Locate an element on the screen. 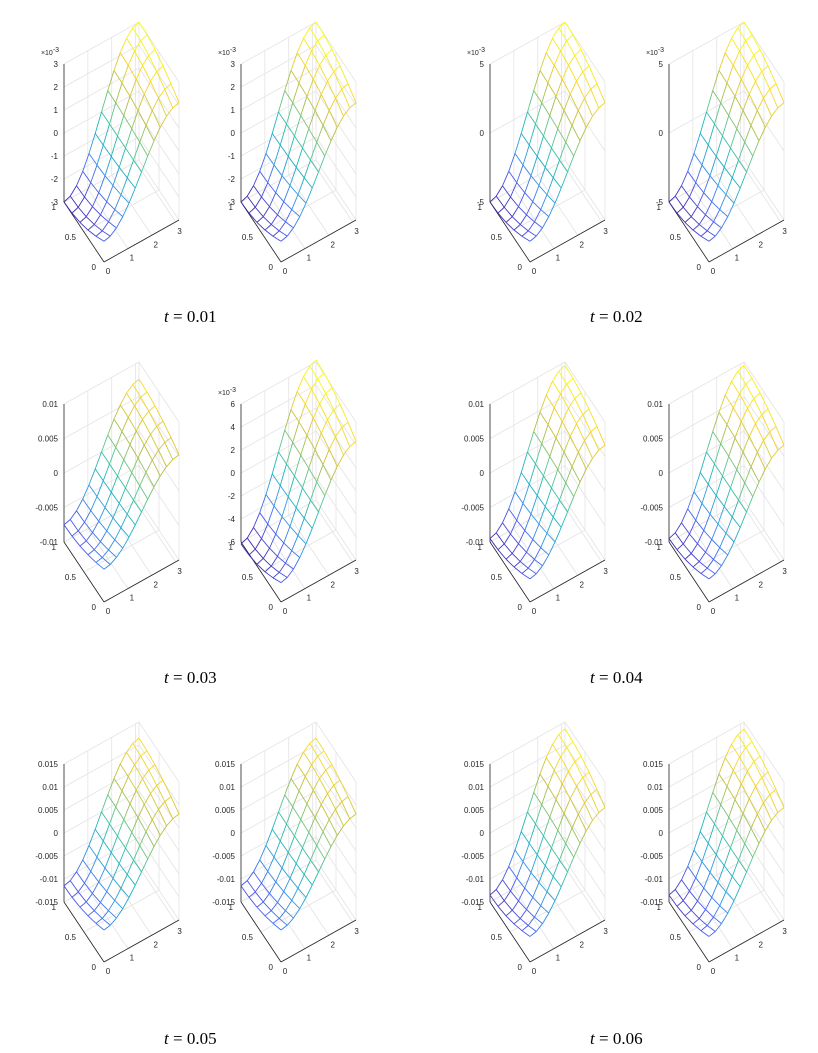 This screenshot has height=1053, width=818. y-tick-label: 0.5 is located at coordinates (248, 577).